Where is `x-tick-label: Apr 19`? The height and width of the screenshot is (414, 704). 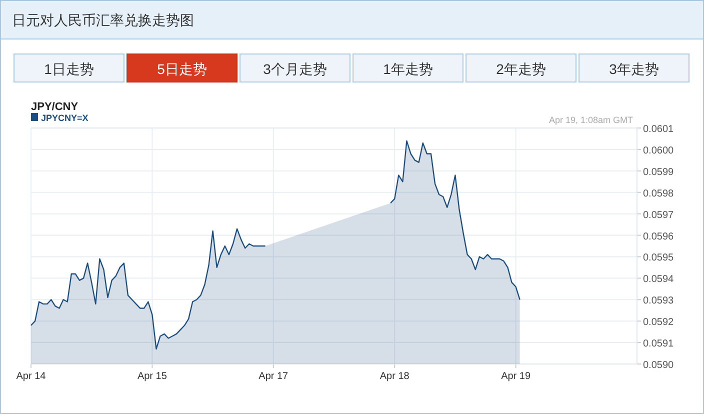
x-tick-label: Apr 19 is located at coordinates (516, 376).